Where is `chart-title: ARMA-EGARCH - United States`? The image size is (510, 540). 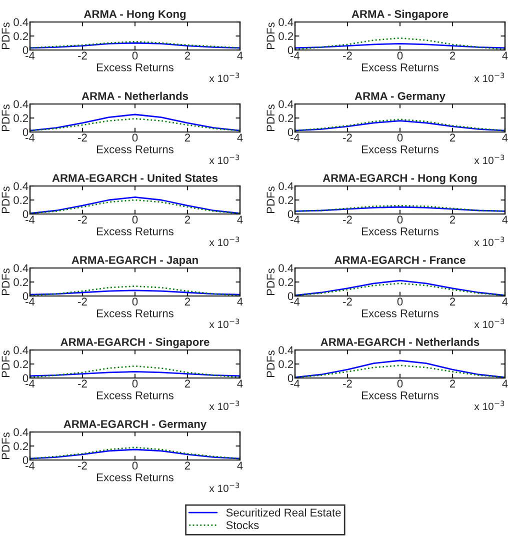
chart-title: ARMA-EGARCH - United States is located at coordinates (135, 178).